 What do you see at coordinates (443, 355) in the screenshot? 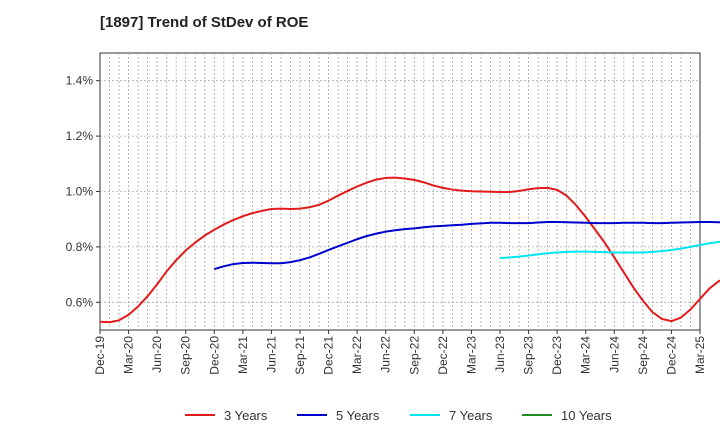
I see `x-tick-label: Dec-22` at bounding box center [443, 355].